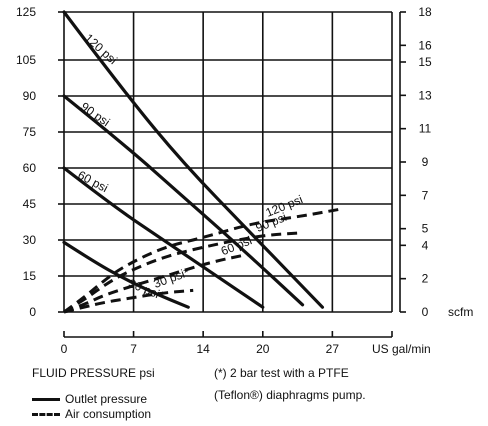  What do you see at coordinates (46, 414) in the screenshot?
I see `legend-swatch-air` at bounding box center [46, 414].